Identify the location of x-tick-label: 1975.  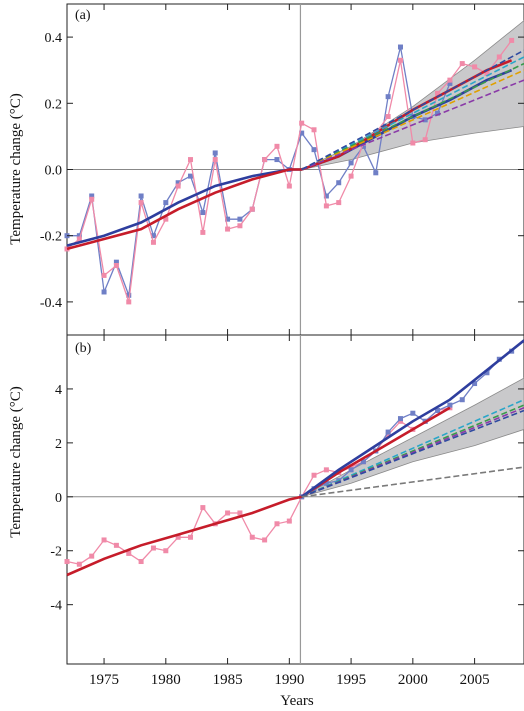
(104, 680).